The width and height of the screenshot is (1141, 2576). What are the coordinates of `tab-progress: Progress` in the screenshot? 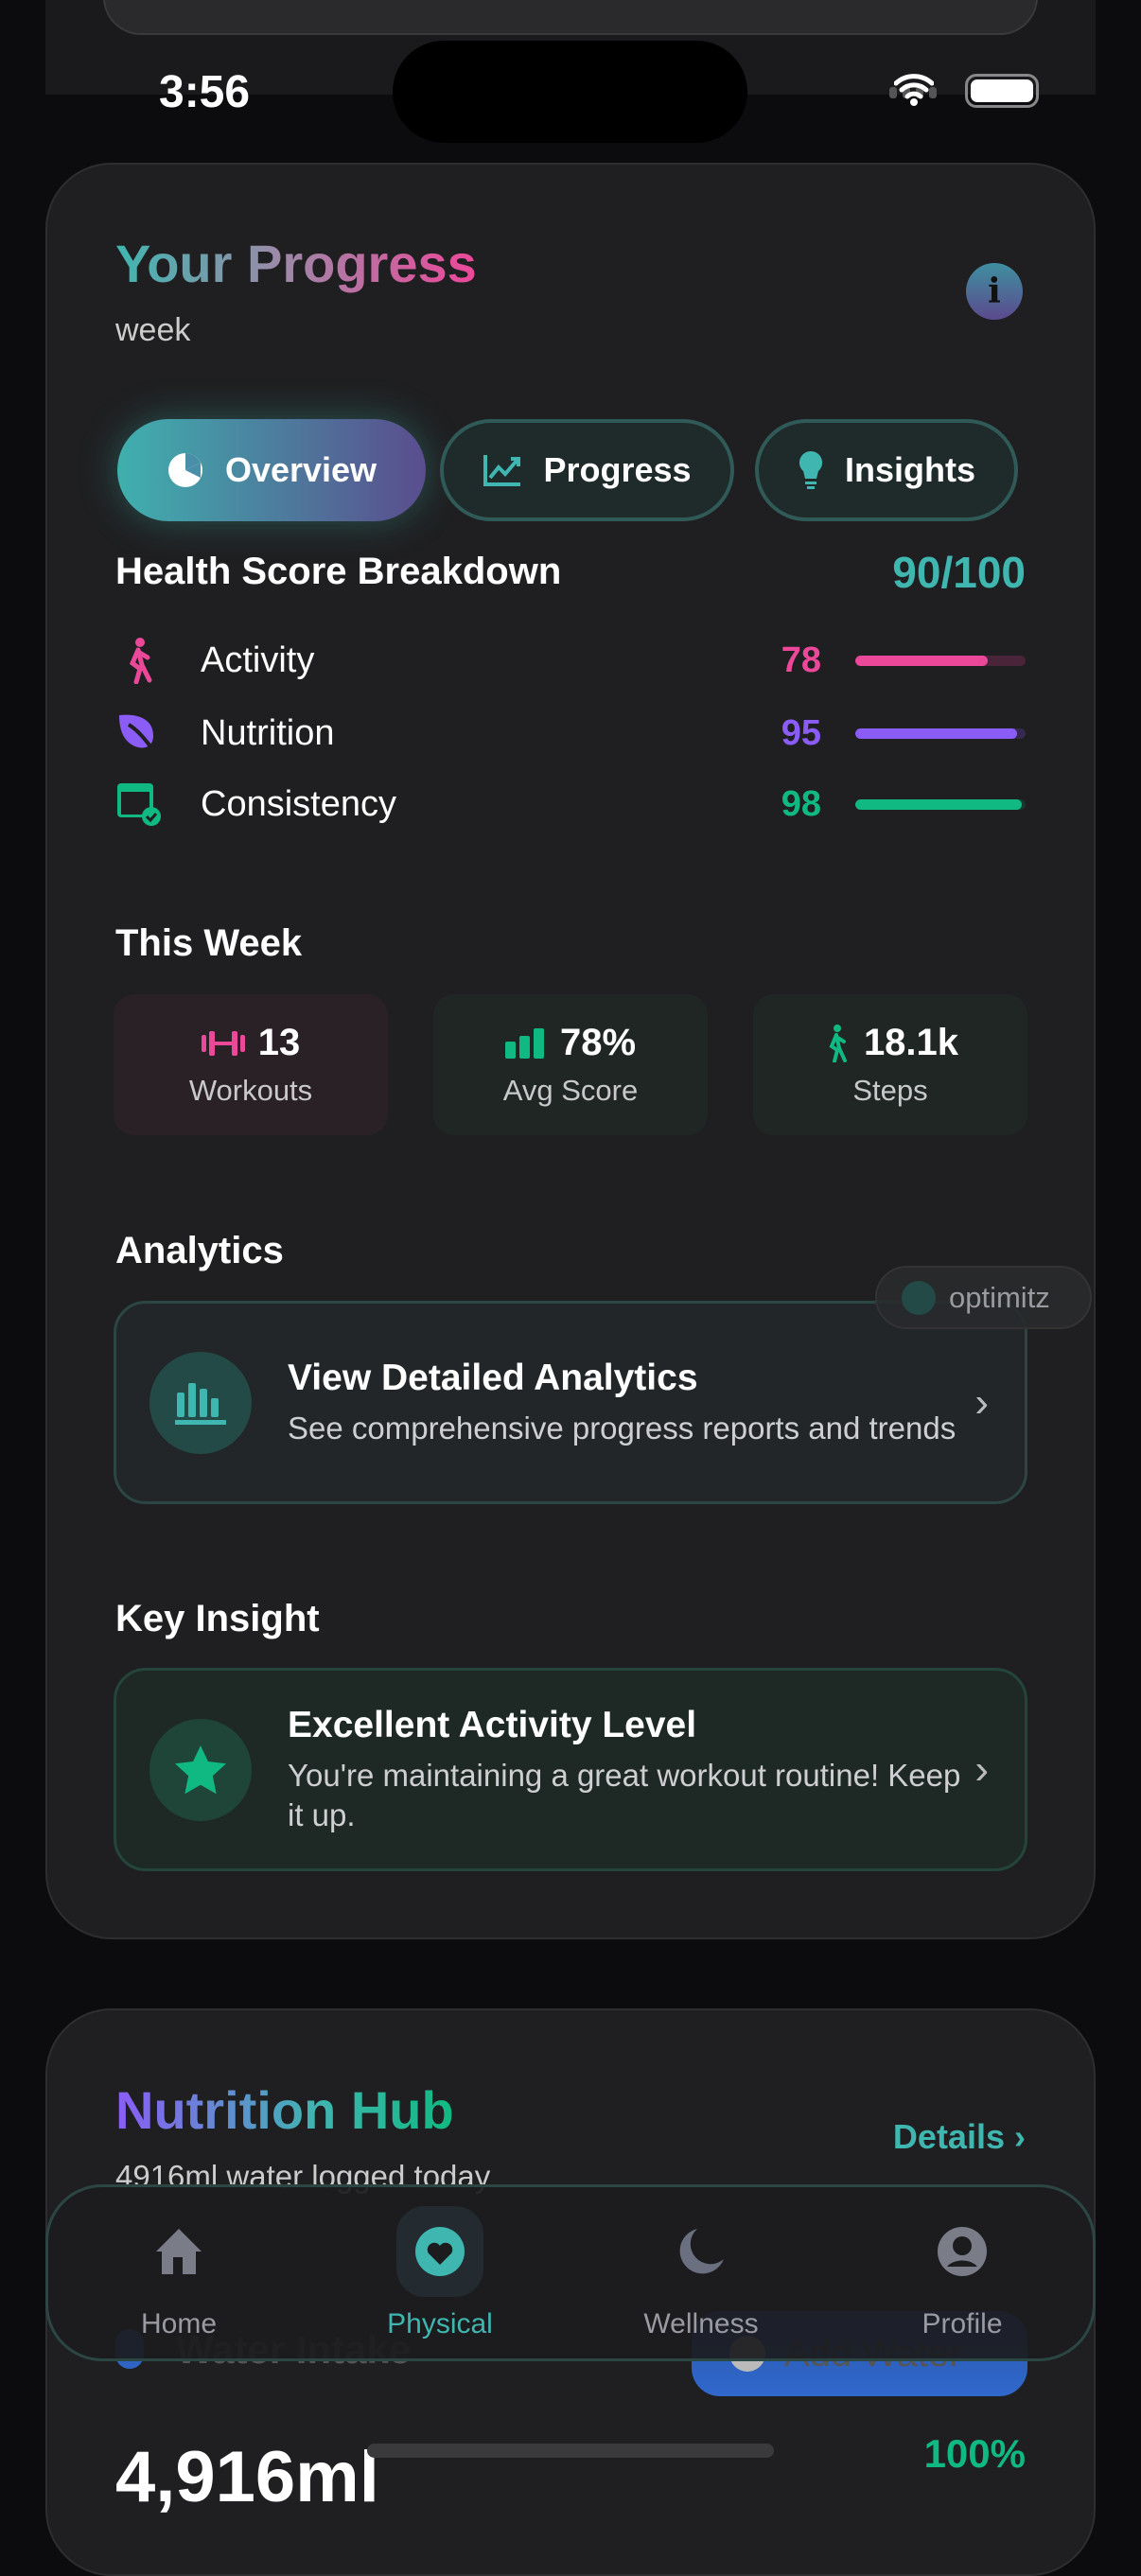 It's located at (587, 470).